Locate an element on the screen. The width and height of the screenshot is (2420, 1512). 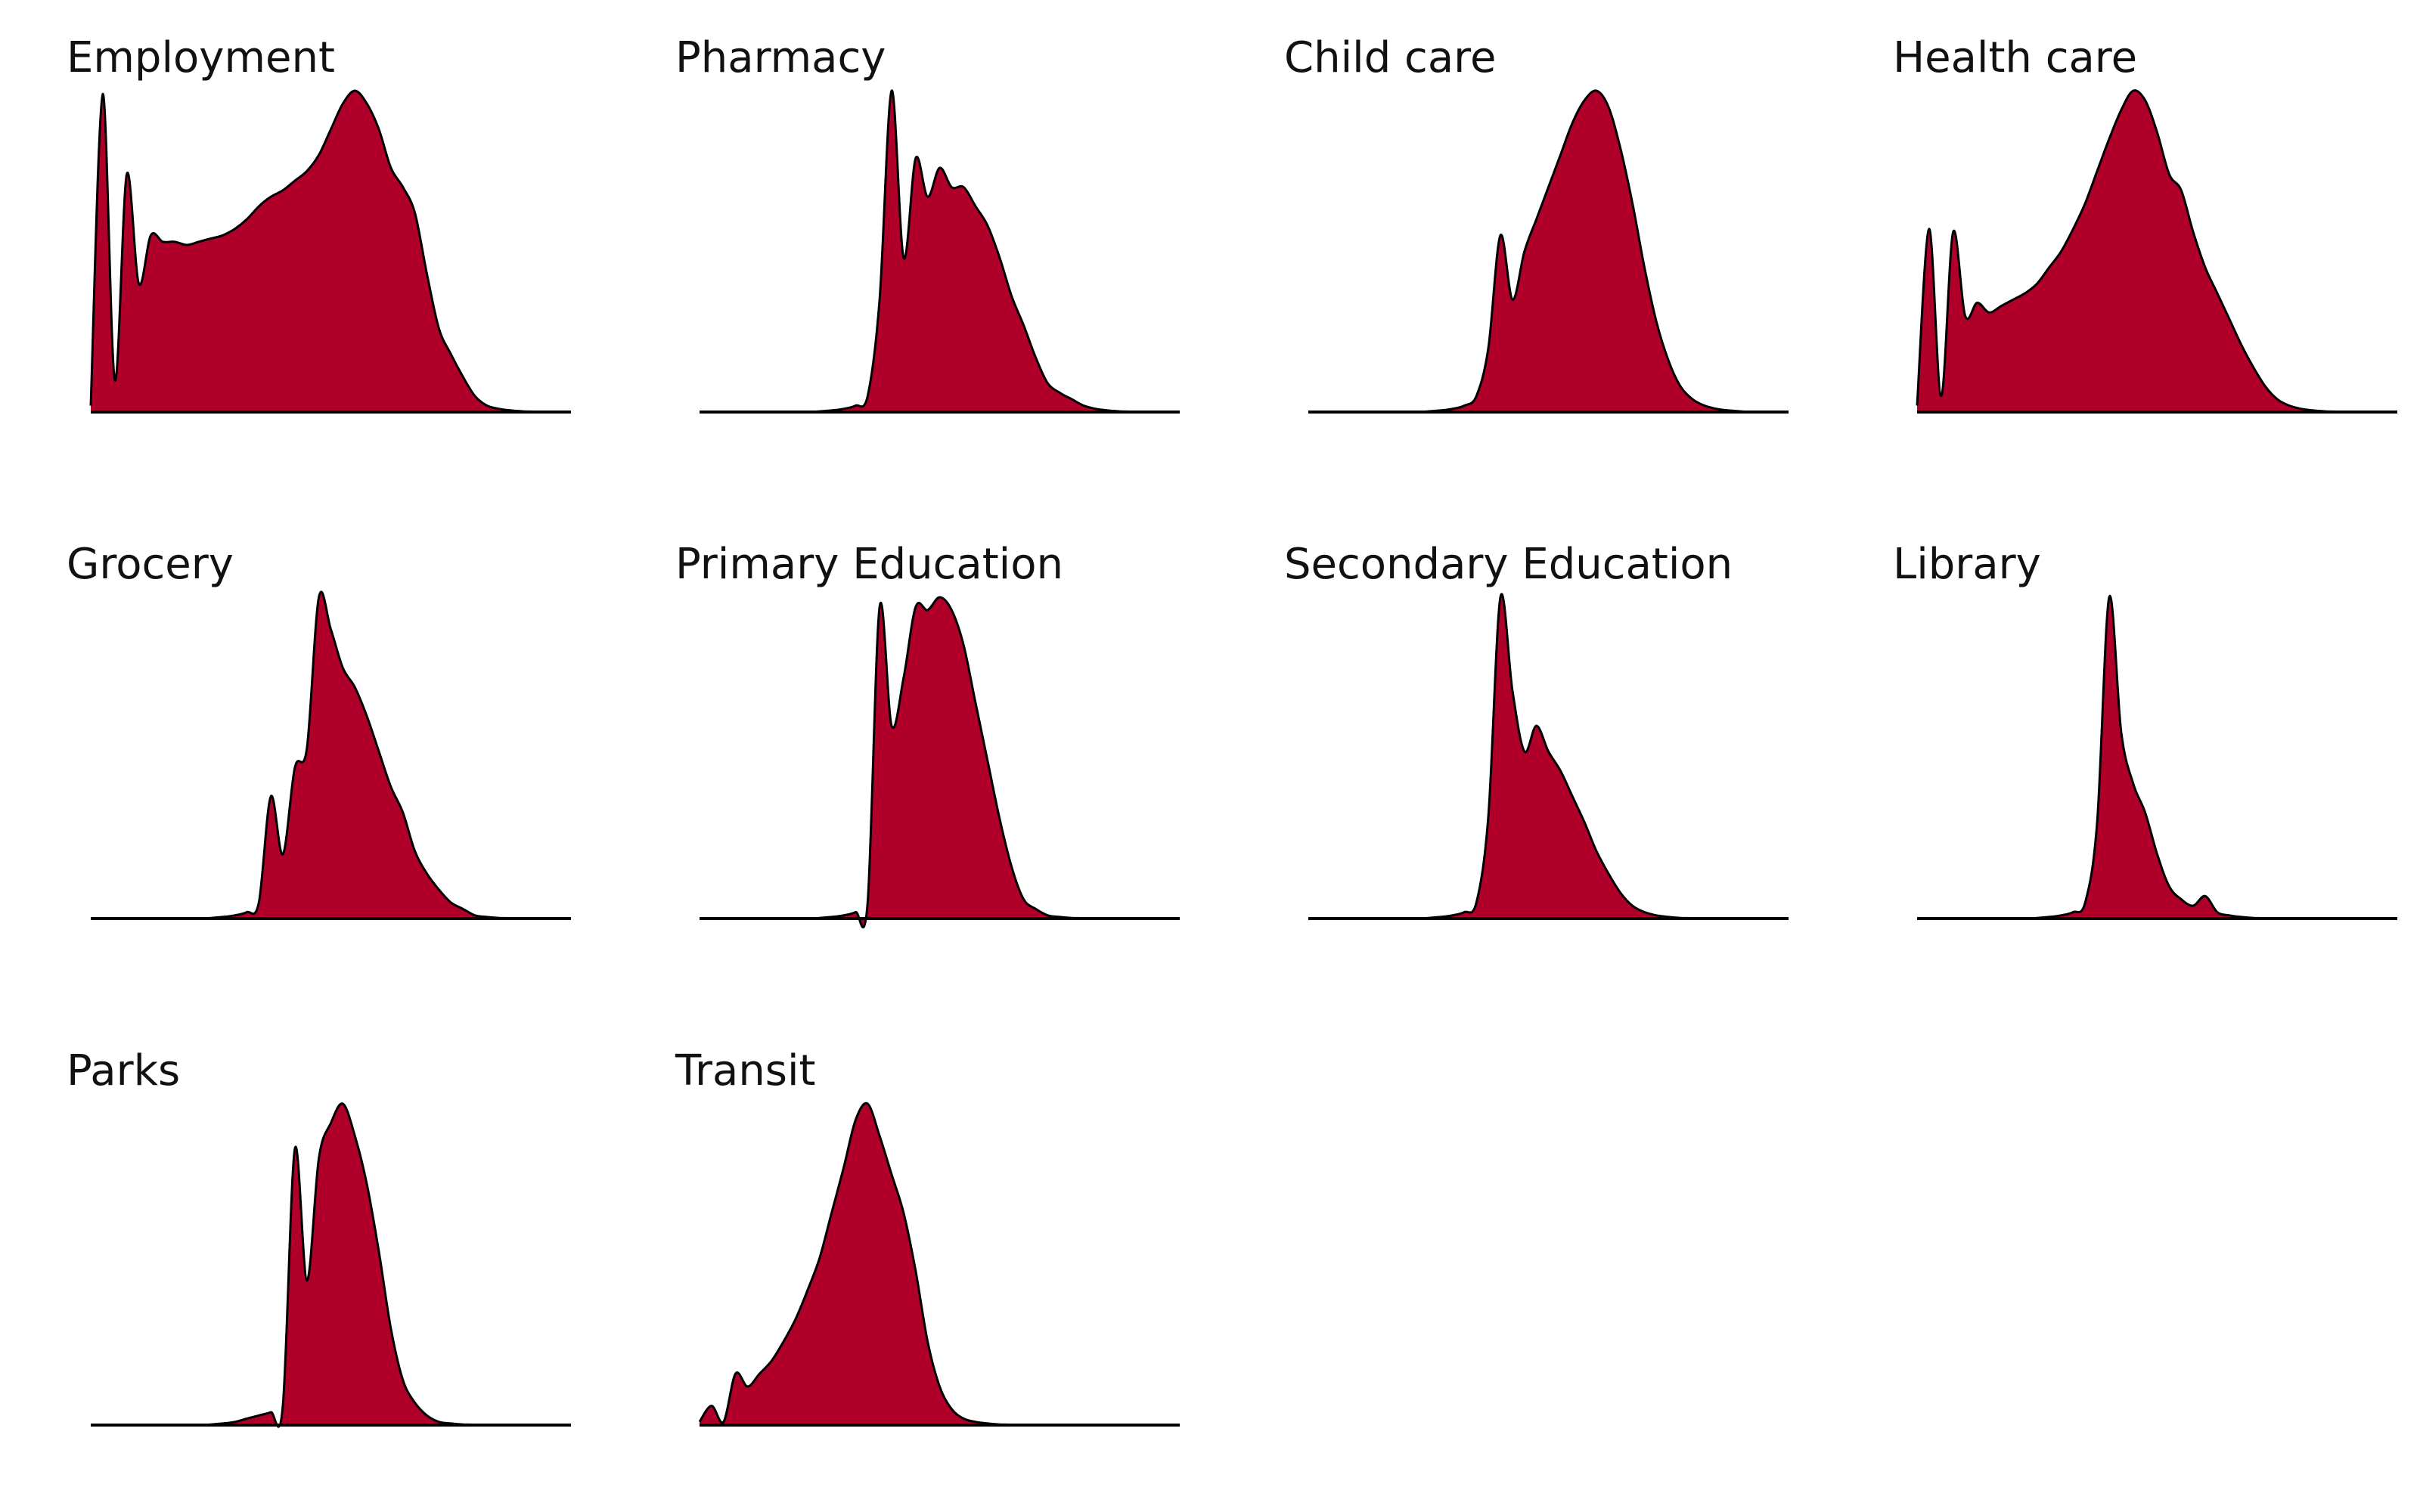
panel-title: Grocery is located at coordinates (150, 564).